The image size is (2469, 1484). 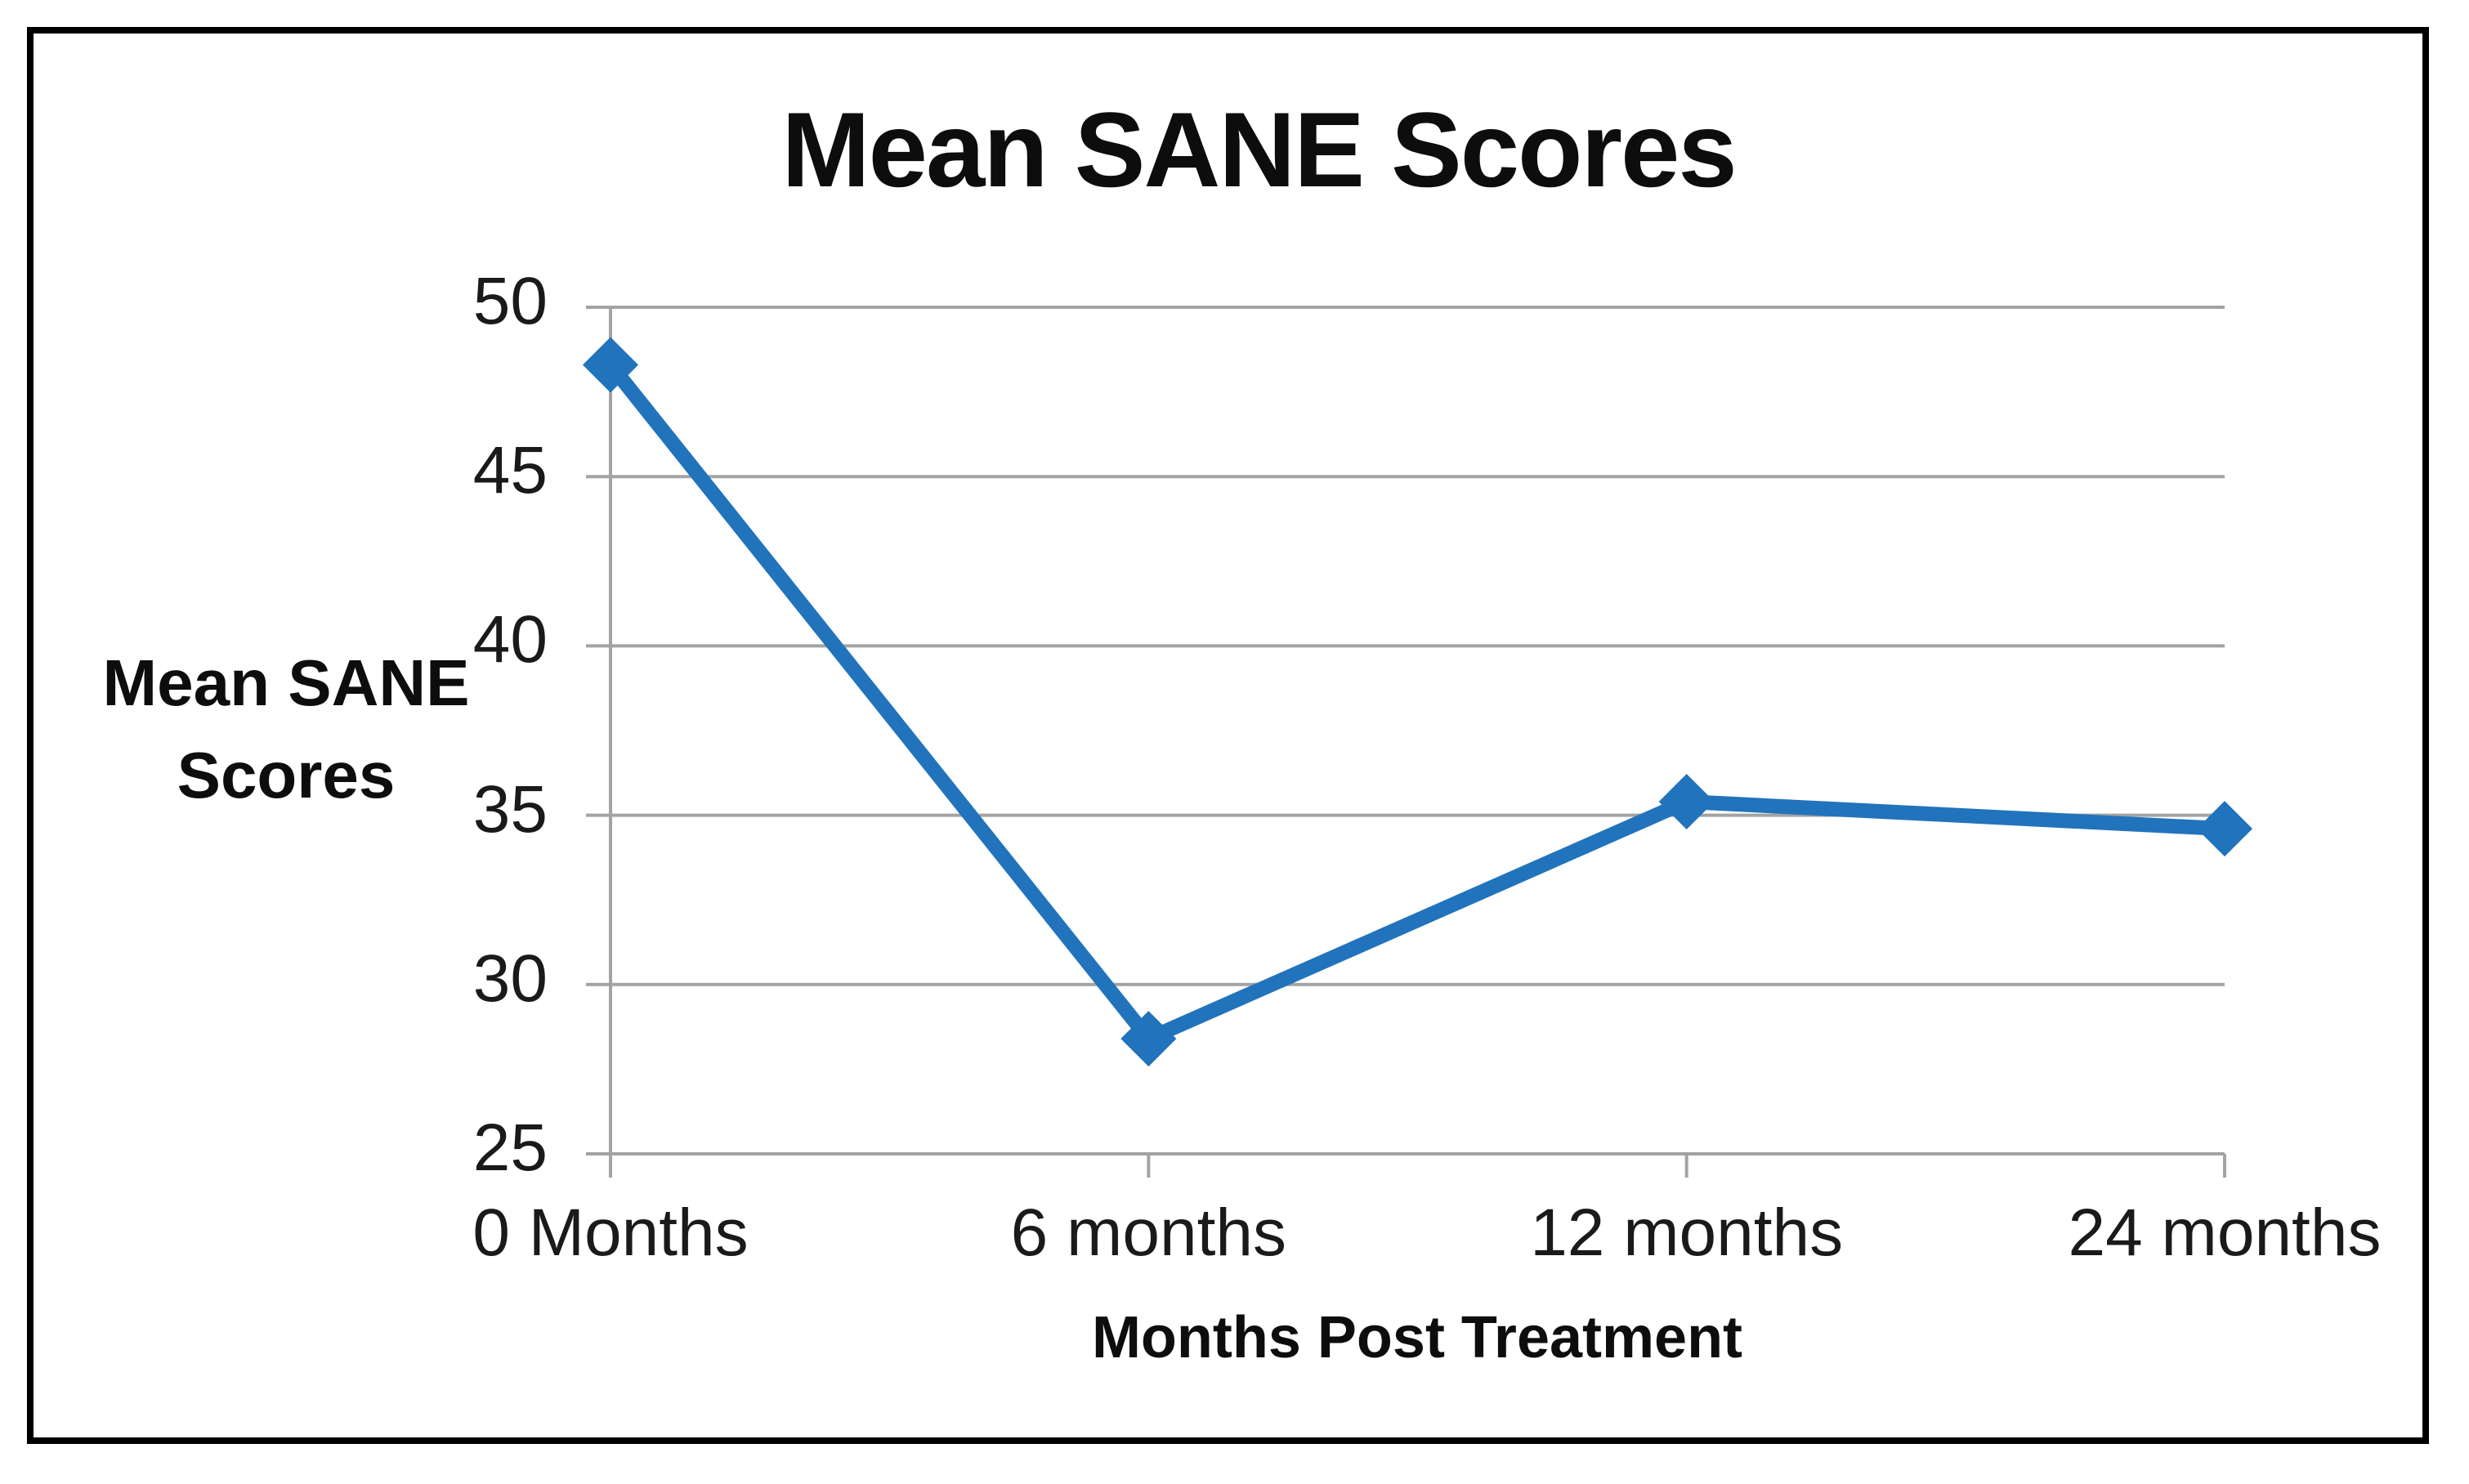 What do you see at coordinates (510, 639) in the screenshot?
I see `y-tick-label: 40` at bounding box center [510, 639].